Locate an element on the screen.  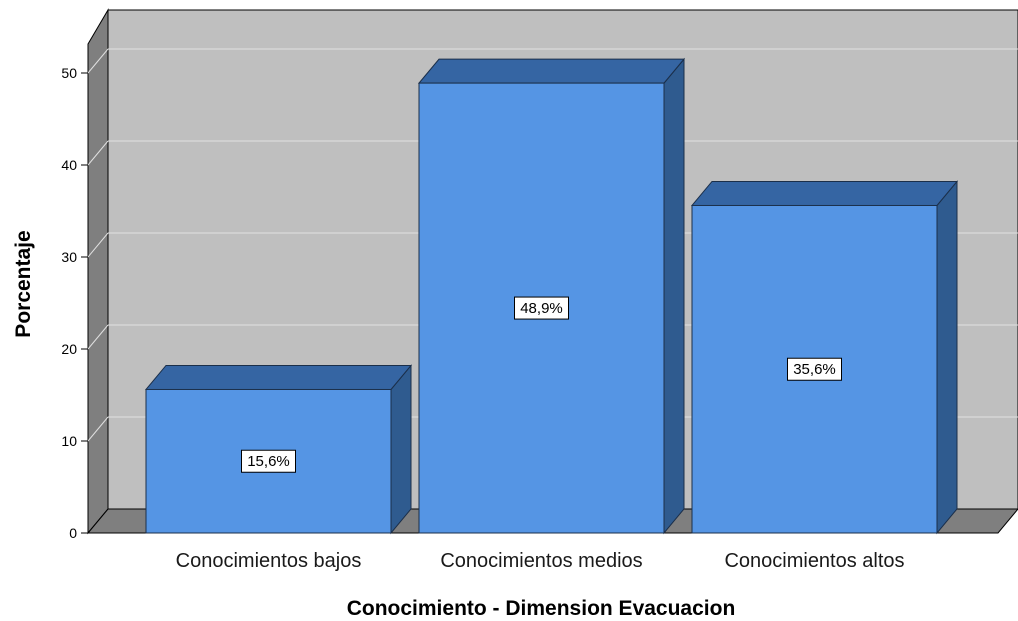
data-label-1: 15,6% is located at coordinates (268, 461).